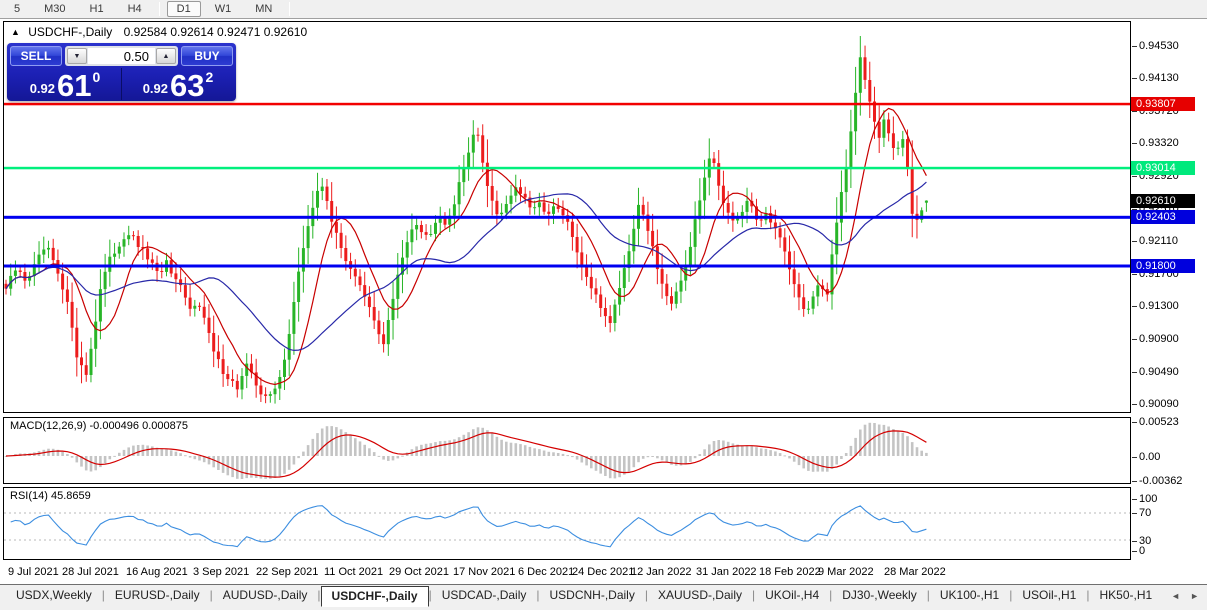 Image resolution: width=1207 pixels, height=610 pixels. What do you see at coordinates (287, 572) in the screenshot?
I see `date-label: 22 Sep 2021` at bounding box center [287, 572].